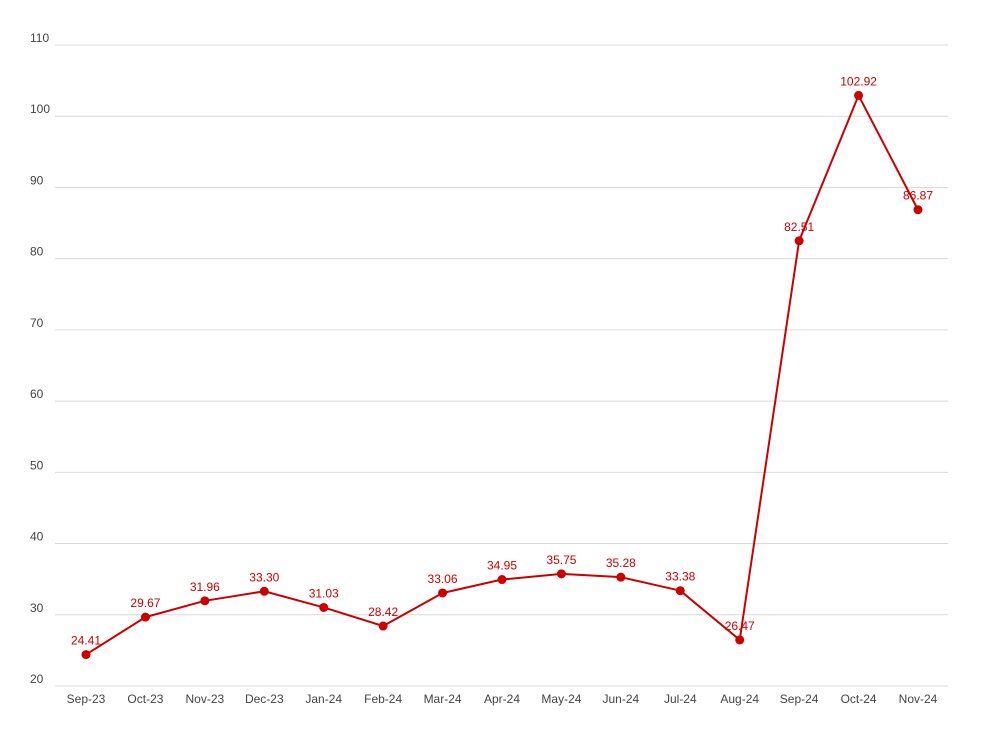  What do you see at coordinates (799, 699) in the screenshot?
I see `x-tick-label: Sep-24` at bounding box center [799, 699].